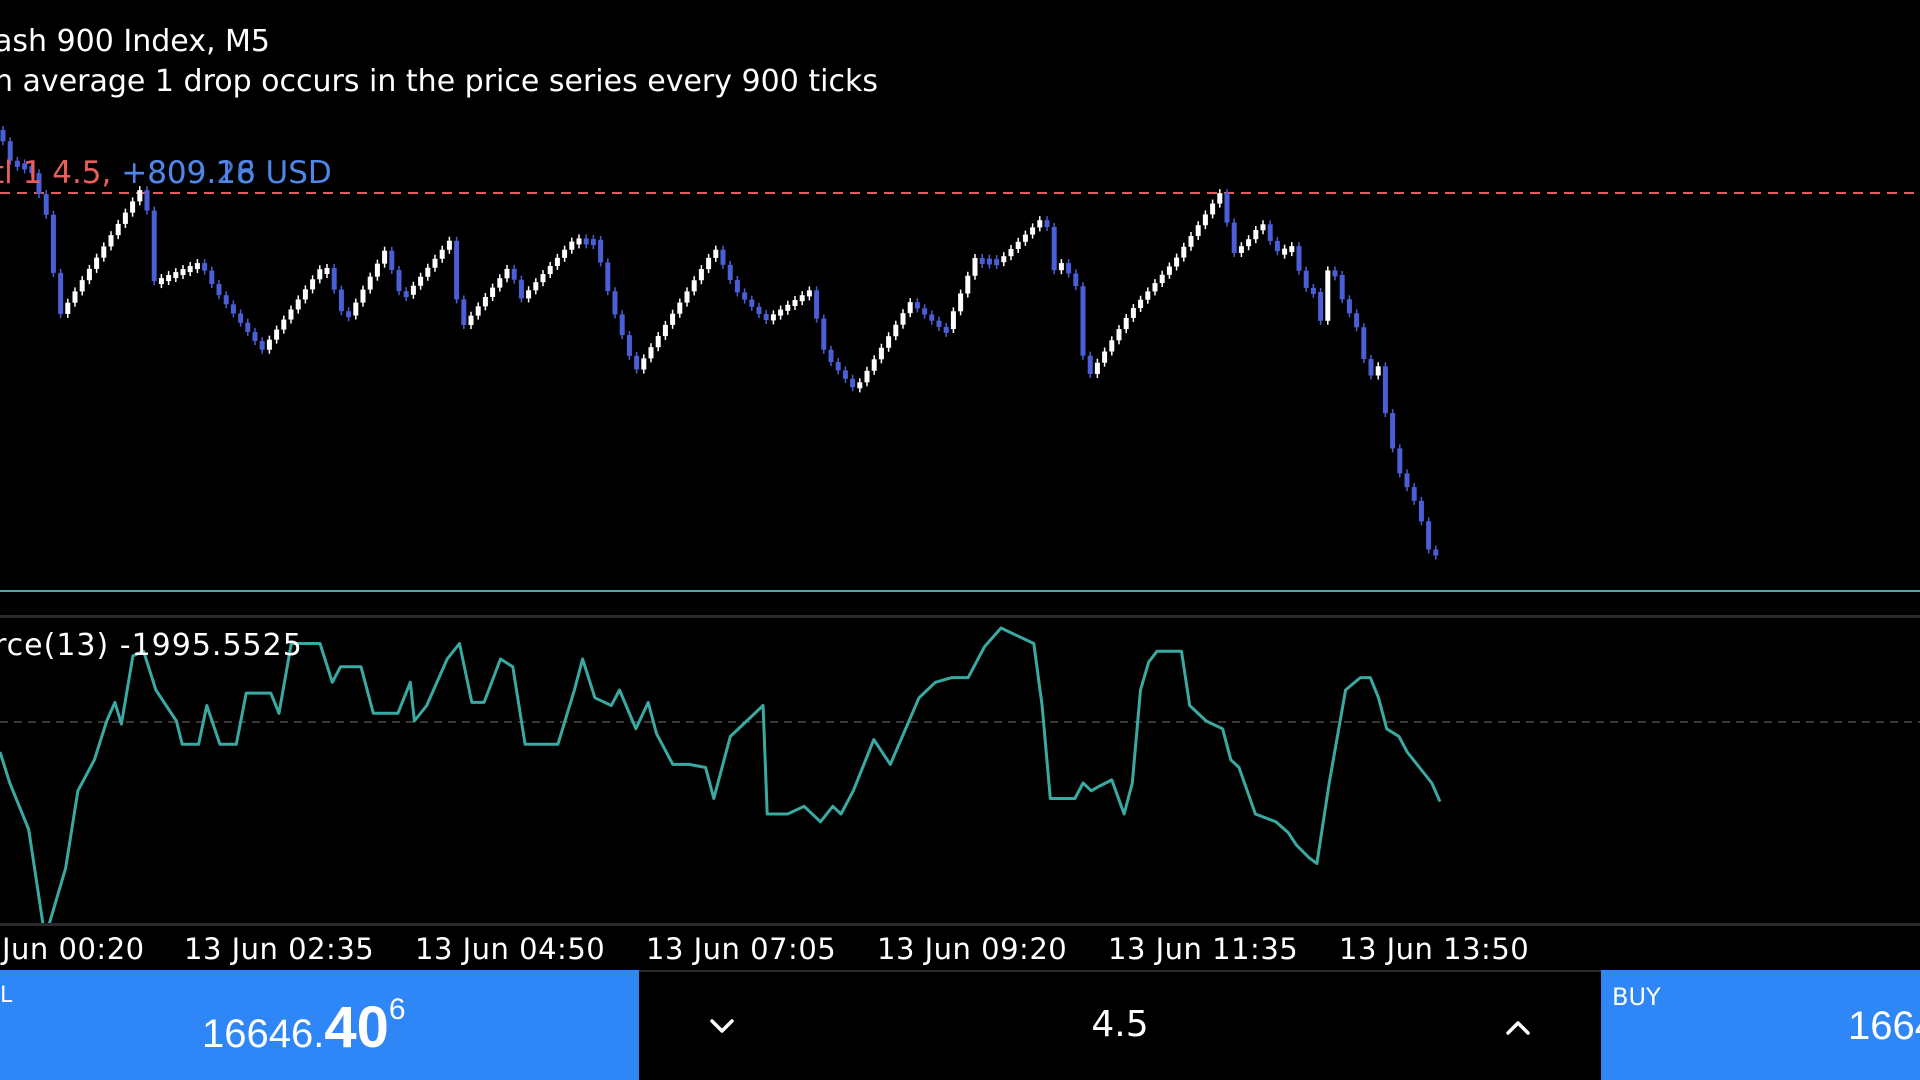 The height and width of the screenshot is (1080, 1920). What do you see at coordinates (263, 1034) in the screenshot?
I see `sell-price-main: 16646.` at bounding box center [263, 1034].